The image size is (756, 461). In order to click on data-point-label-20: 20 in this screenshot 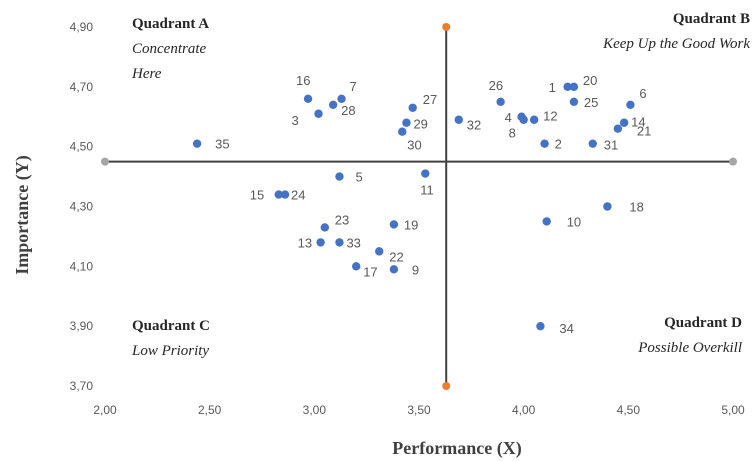, I will do `click(590, 80)`.